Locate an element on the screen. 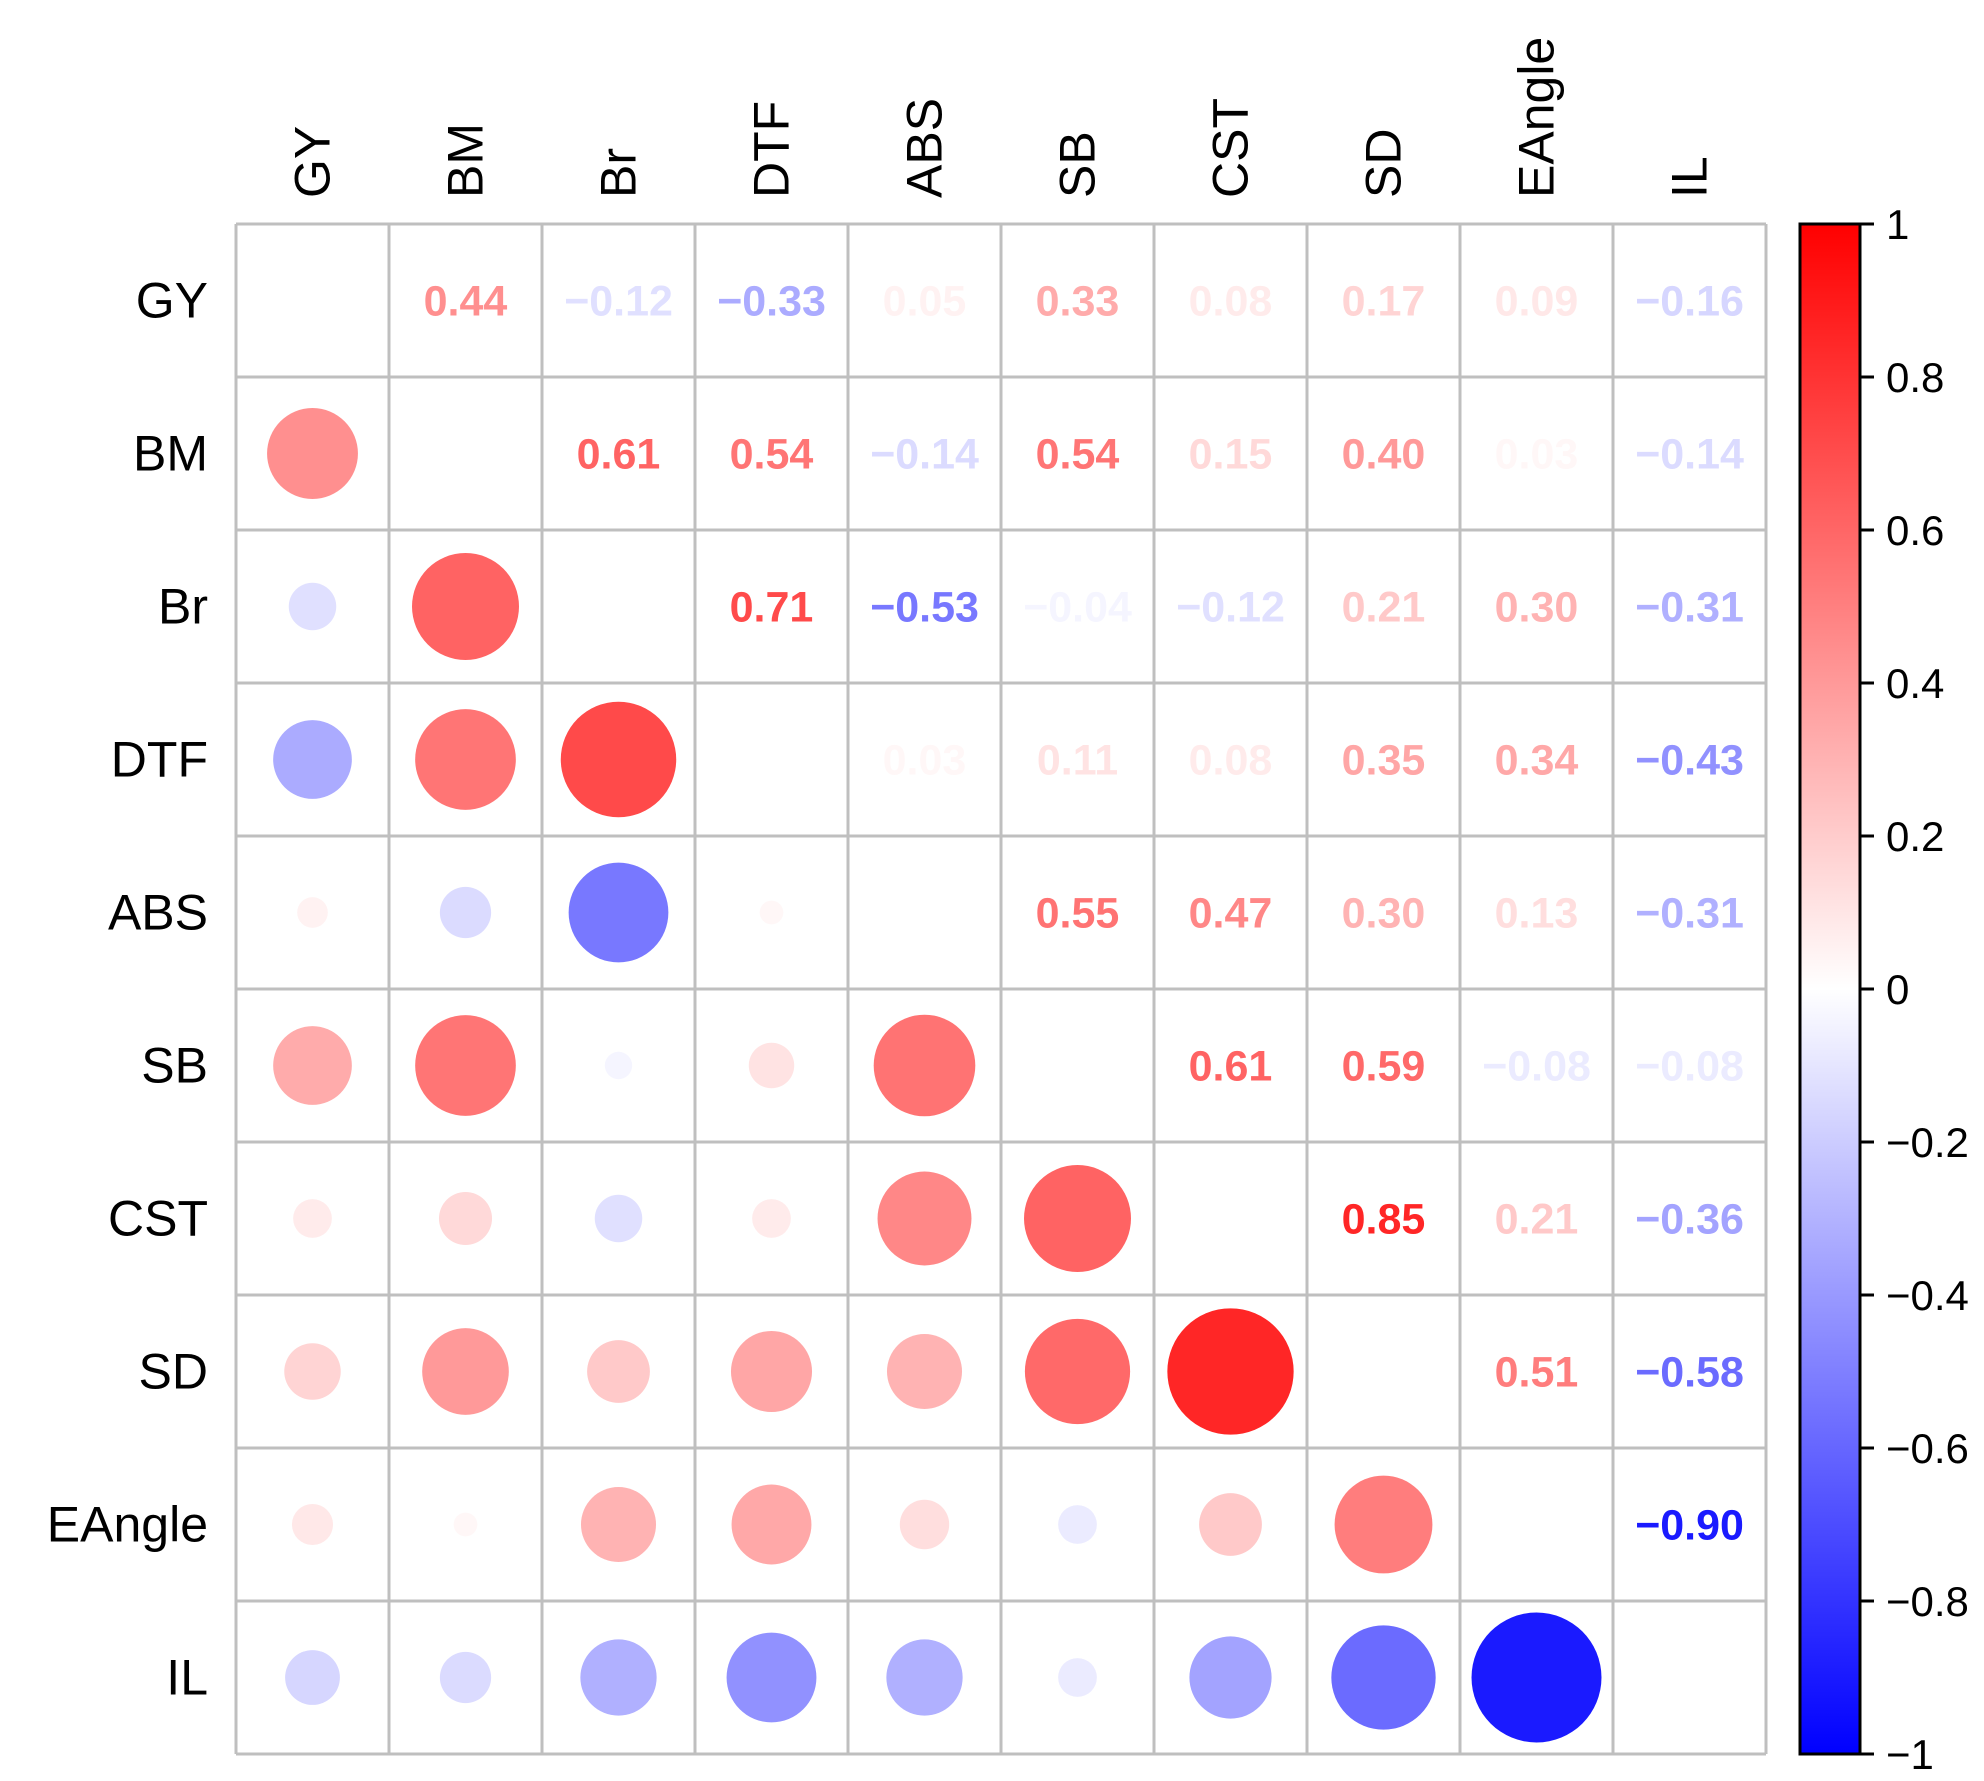 The width and height of the screenshot is (1984, 1781). colorbar-tick-label: 1 is located at coordinates (1897, 224).